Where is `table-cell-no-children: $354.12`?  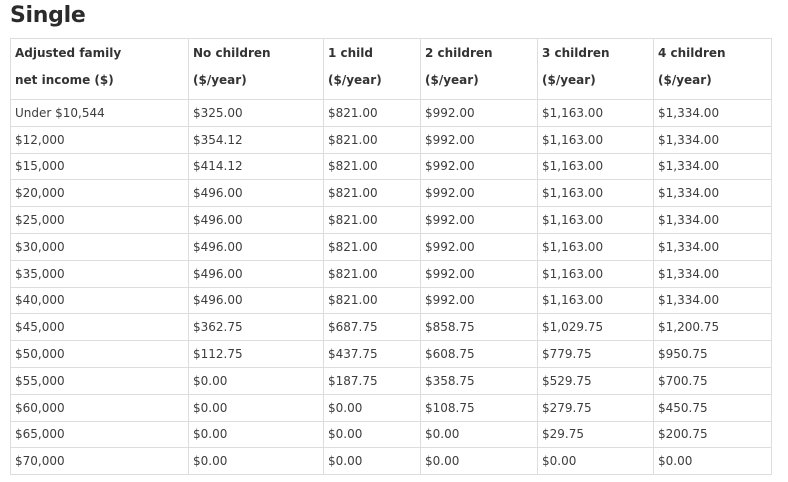
table-cell-no-children: $354.12 is located at coordinates (256, 139).